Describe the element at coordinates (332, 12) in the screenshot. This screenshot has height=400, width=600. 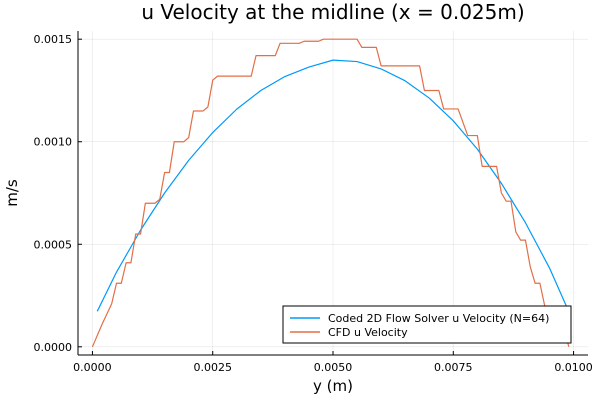
I see `chart-title: u Velocity at the midline (x = 0.025m)` at that location.